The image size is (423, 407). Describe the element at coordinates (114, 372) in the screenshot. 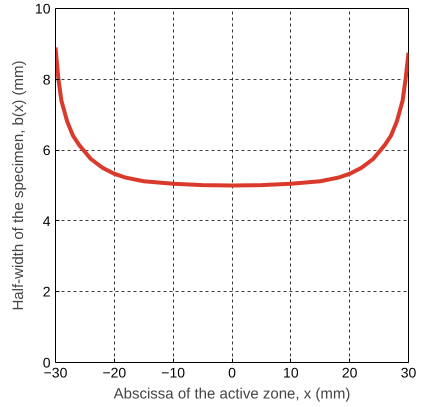

I see `x-tick-label: −20` at that location.